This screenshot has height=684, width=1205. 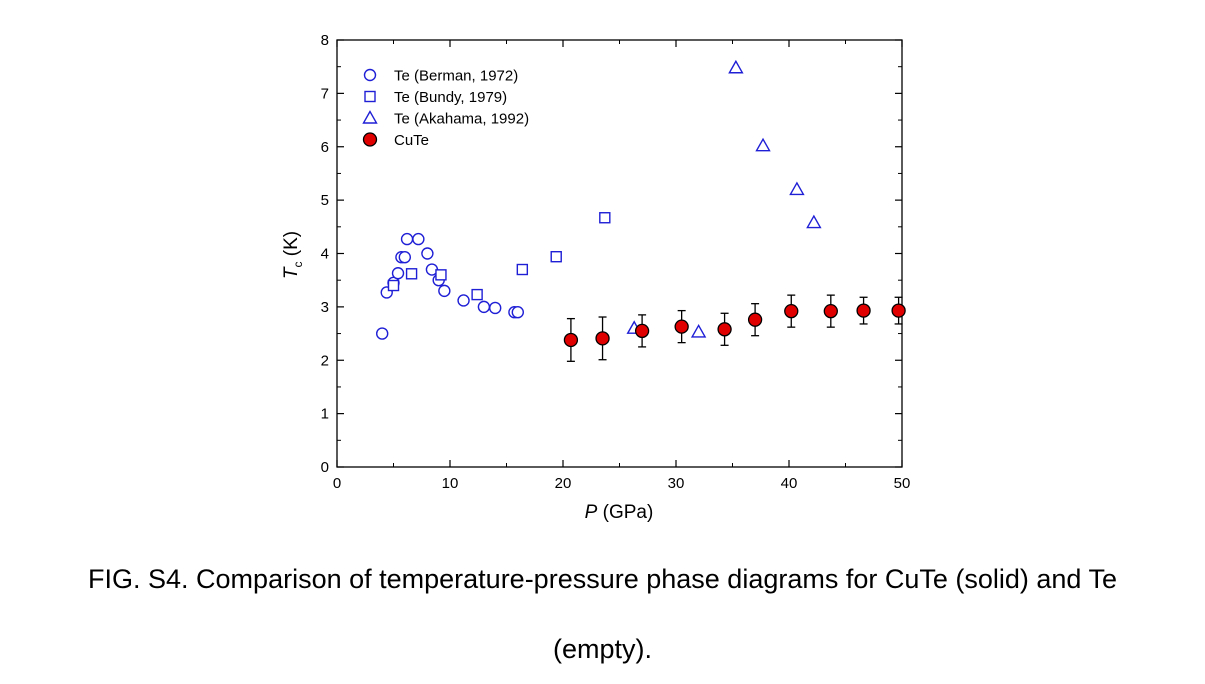 What do you see at coordinates (337, 483) in the screenshot?
I see `x-tick-label: 0` at bounding box center [337, 483].